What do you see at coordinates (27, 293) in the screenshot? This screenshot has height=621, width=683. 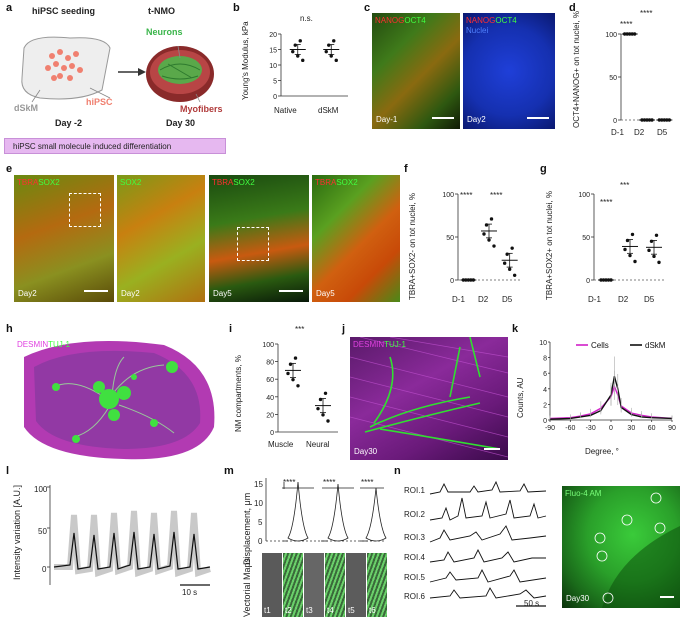 I see `e1-day: Day2` at bounding box center [27, 293].